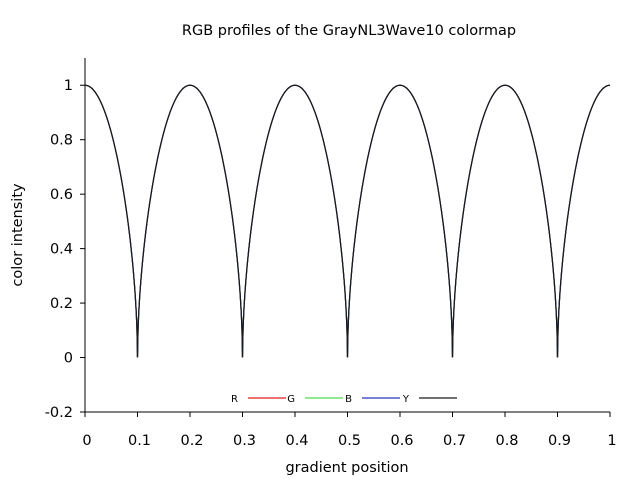 The height and width of the screenshot is (480, 640). I want to click on y-tick-label: 0, so click(68, 359).